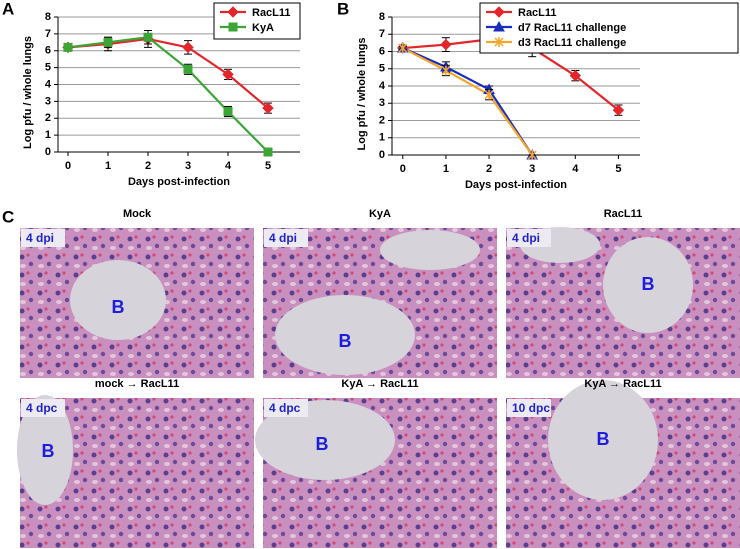 This screenshot has height=549, width=740. I want to click on panel-label: C, so click(8, 216).